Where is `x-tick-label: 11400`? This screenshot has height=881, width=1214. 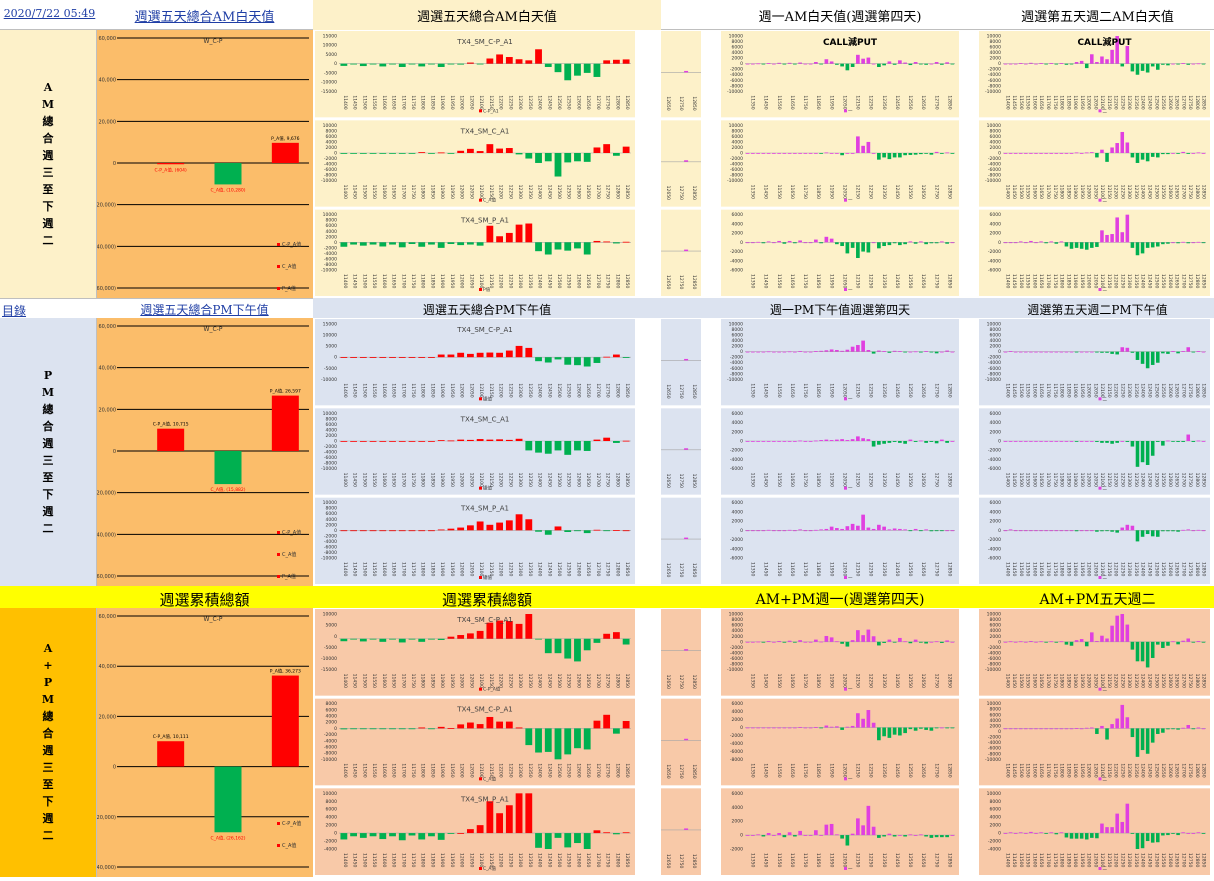
x-tick-label: 11400 is located at coordinates (345, 102).